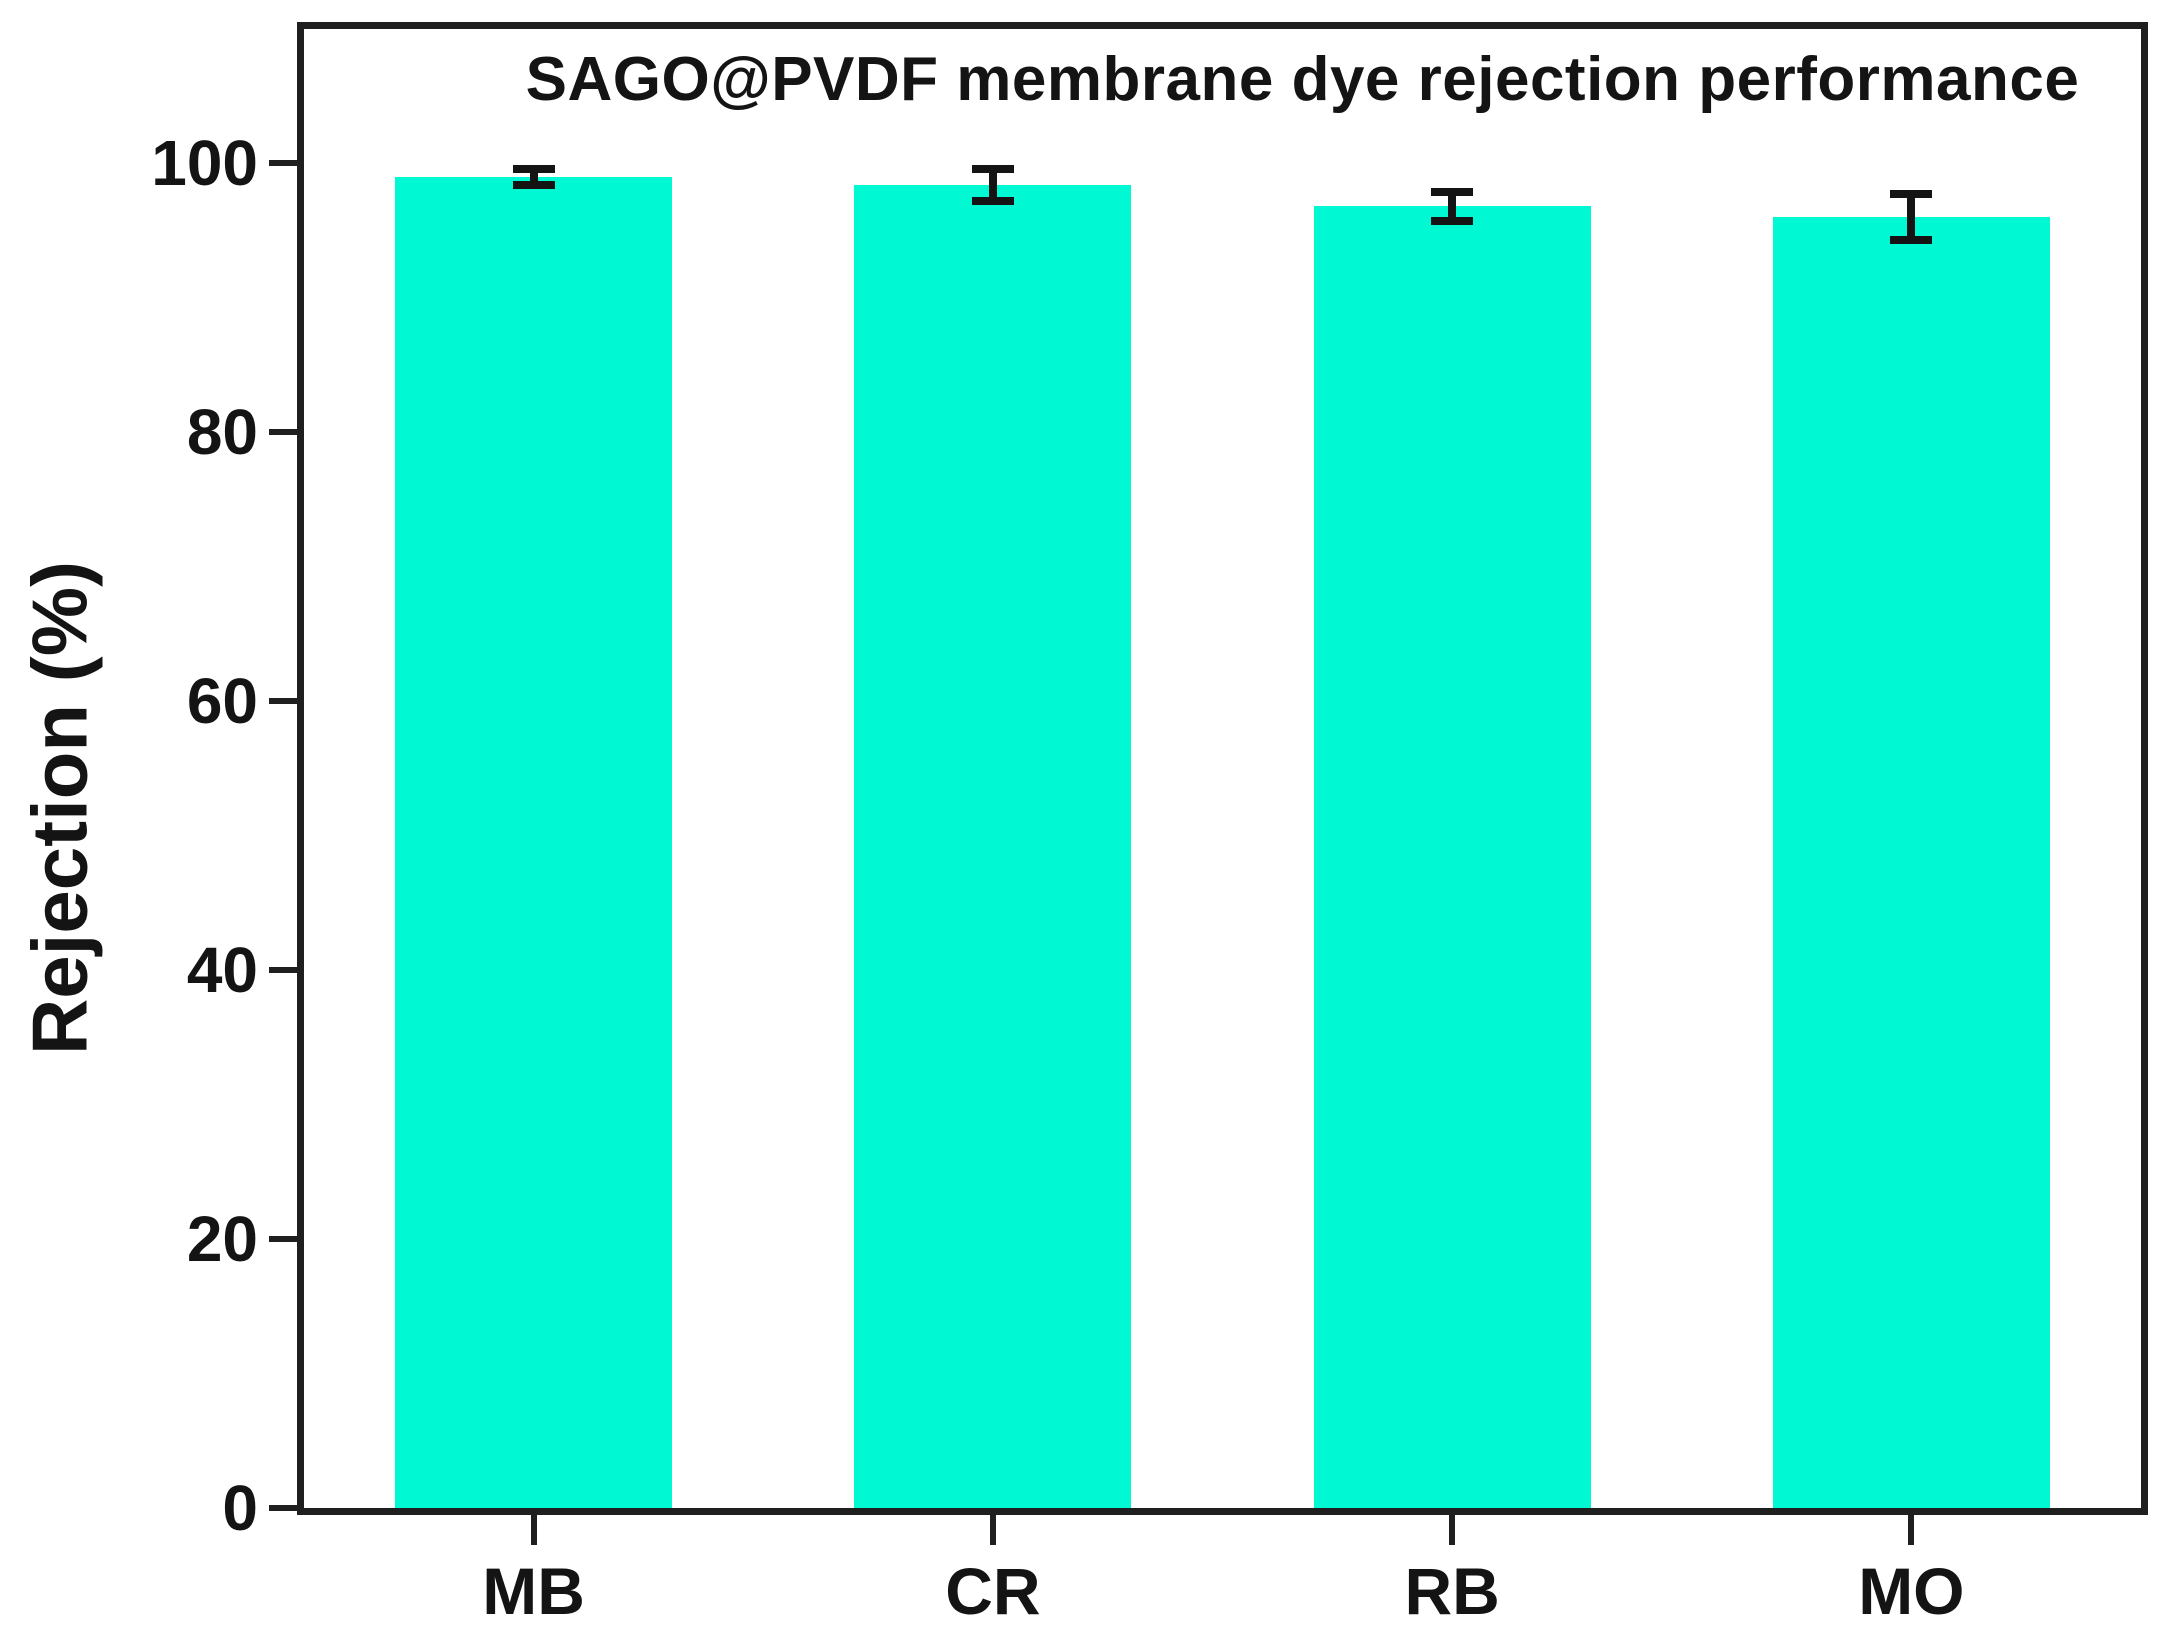 This screenshot has width=2175, height=1644. I want to click on x-tick-label-RB: RB, so click(1452, 1591).